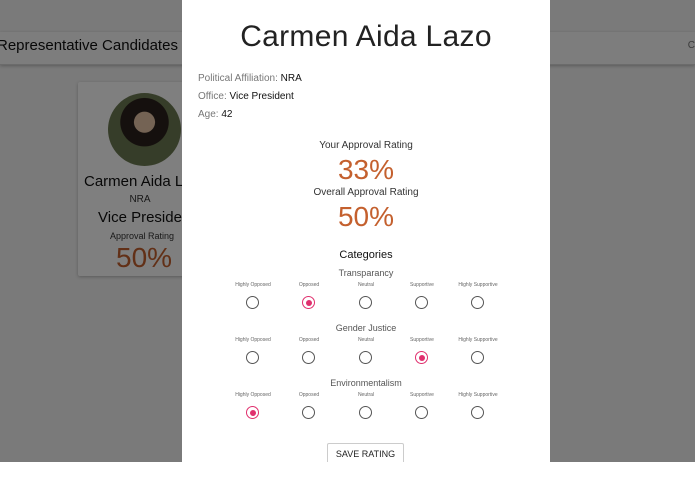 The width and height of the screenshot is (695, 494). I want to click on categories-heading: Categories, so click(366, 255).